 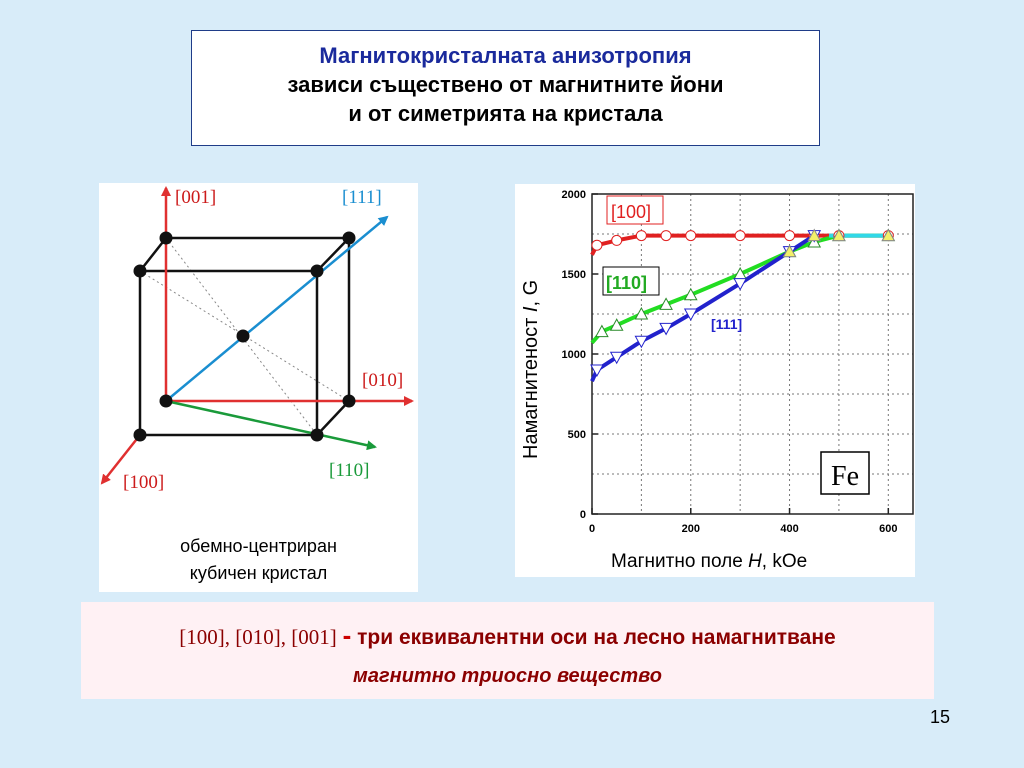 What do you see at coordinates (507, 676) in the screenshot?
I see `conclusion-line-2: магнитно триосно вещество` at bounding box center [507, 676].